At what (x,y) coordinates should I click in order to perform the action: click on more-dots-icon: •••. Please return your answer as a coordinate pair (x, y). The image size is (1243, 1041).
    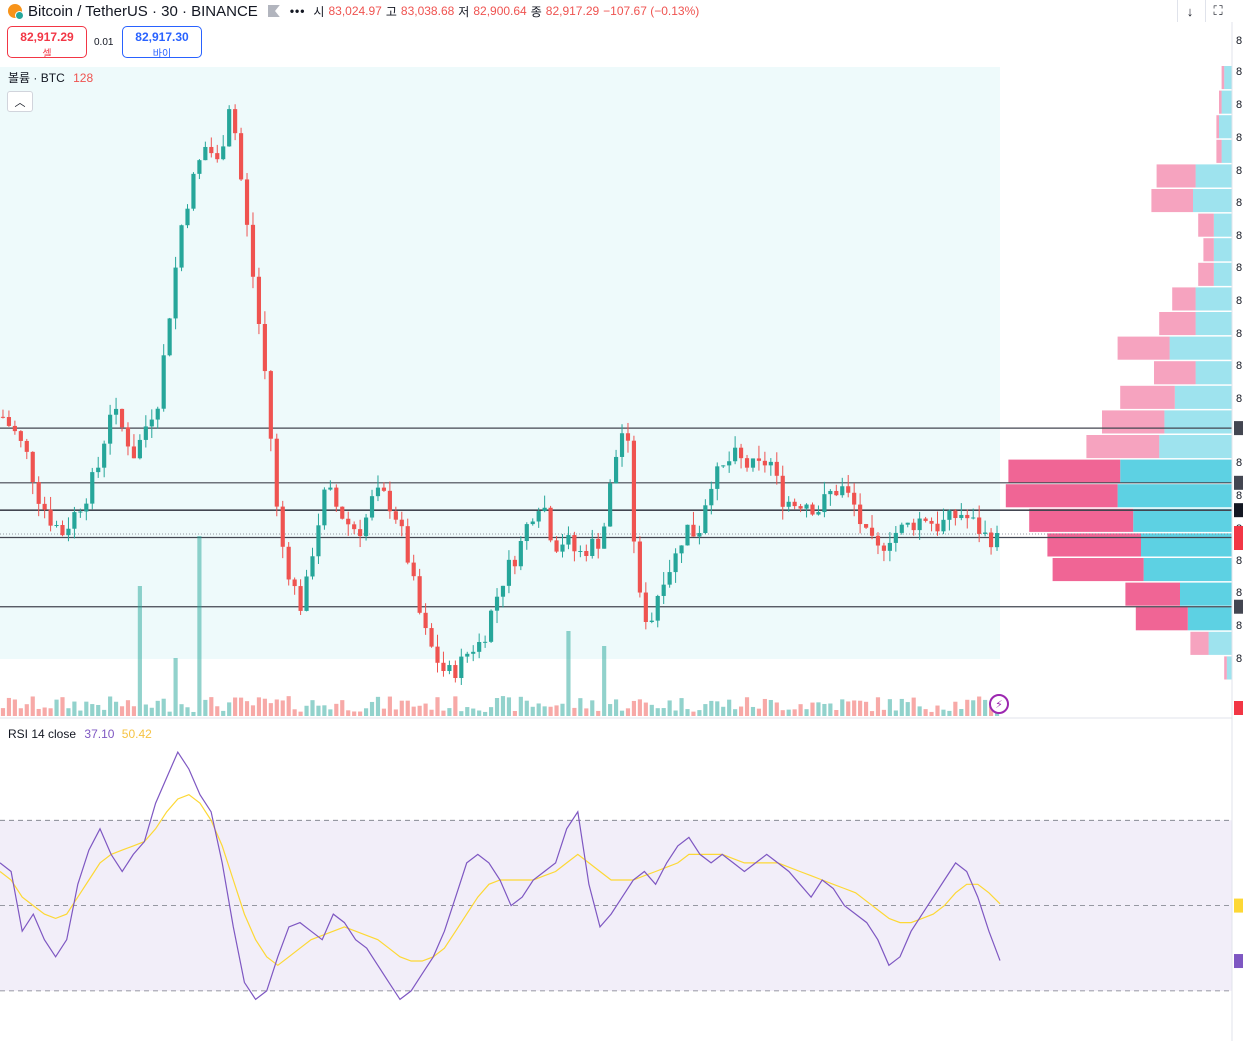
    Looking at the image, I should click on (297, 11).